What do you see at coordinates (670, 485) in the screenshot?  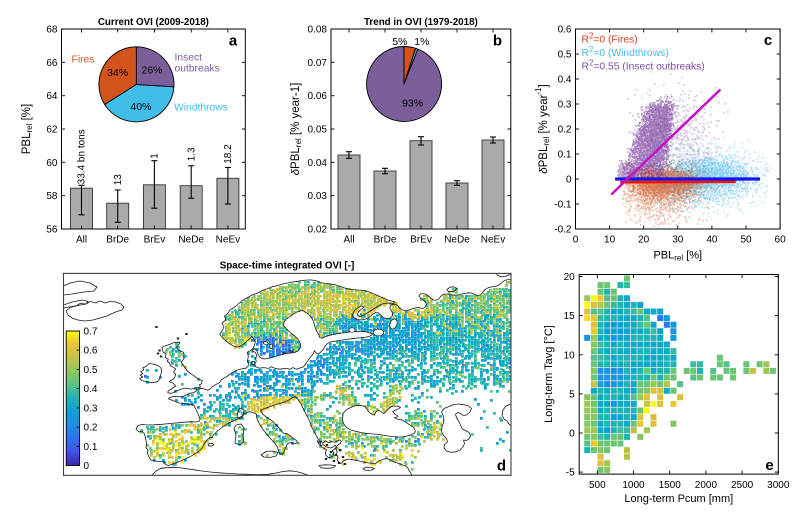 I see `svg-text: 1500` at bounding box center [670, 485].